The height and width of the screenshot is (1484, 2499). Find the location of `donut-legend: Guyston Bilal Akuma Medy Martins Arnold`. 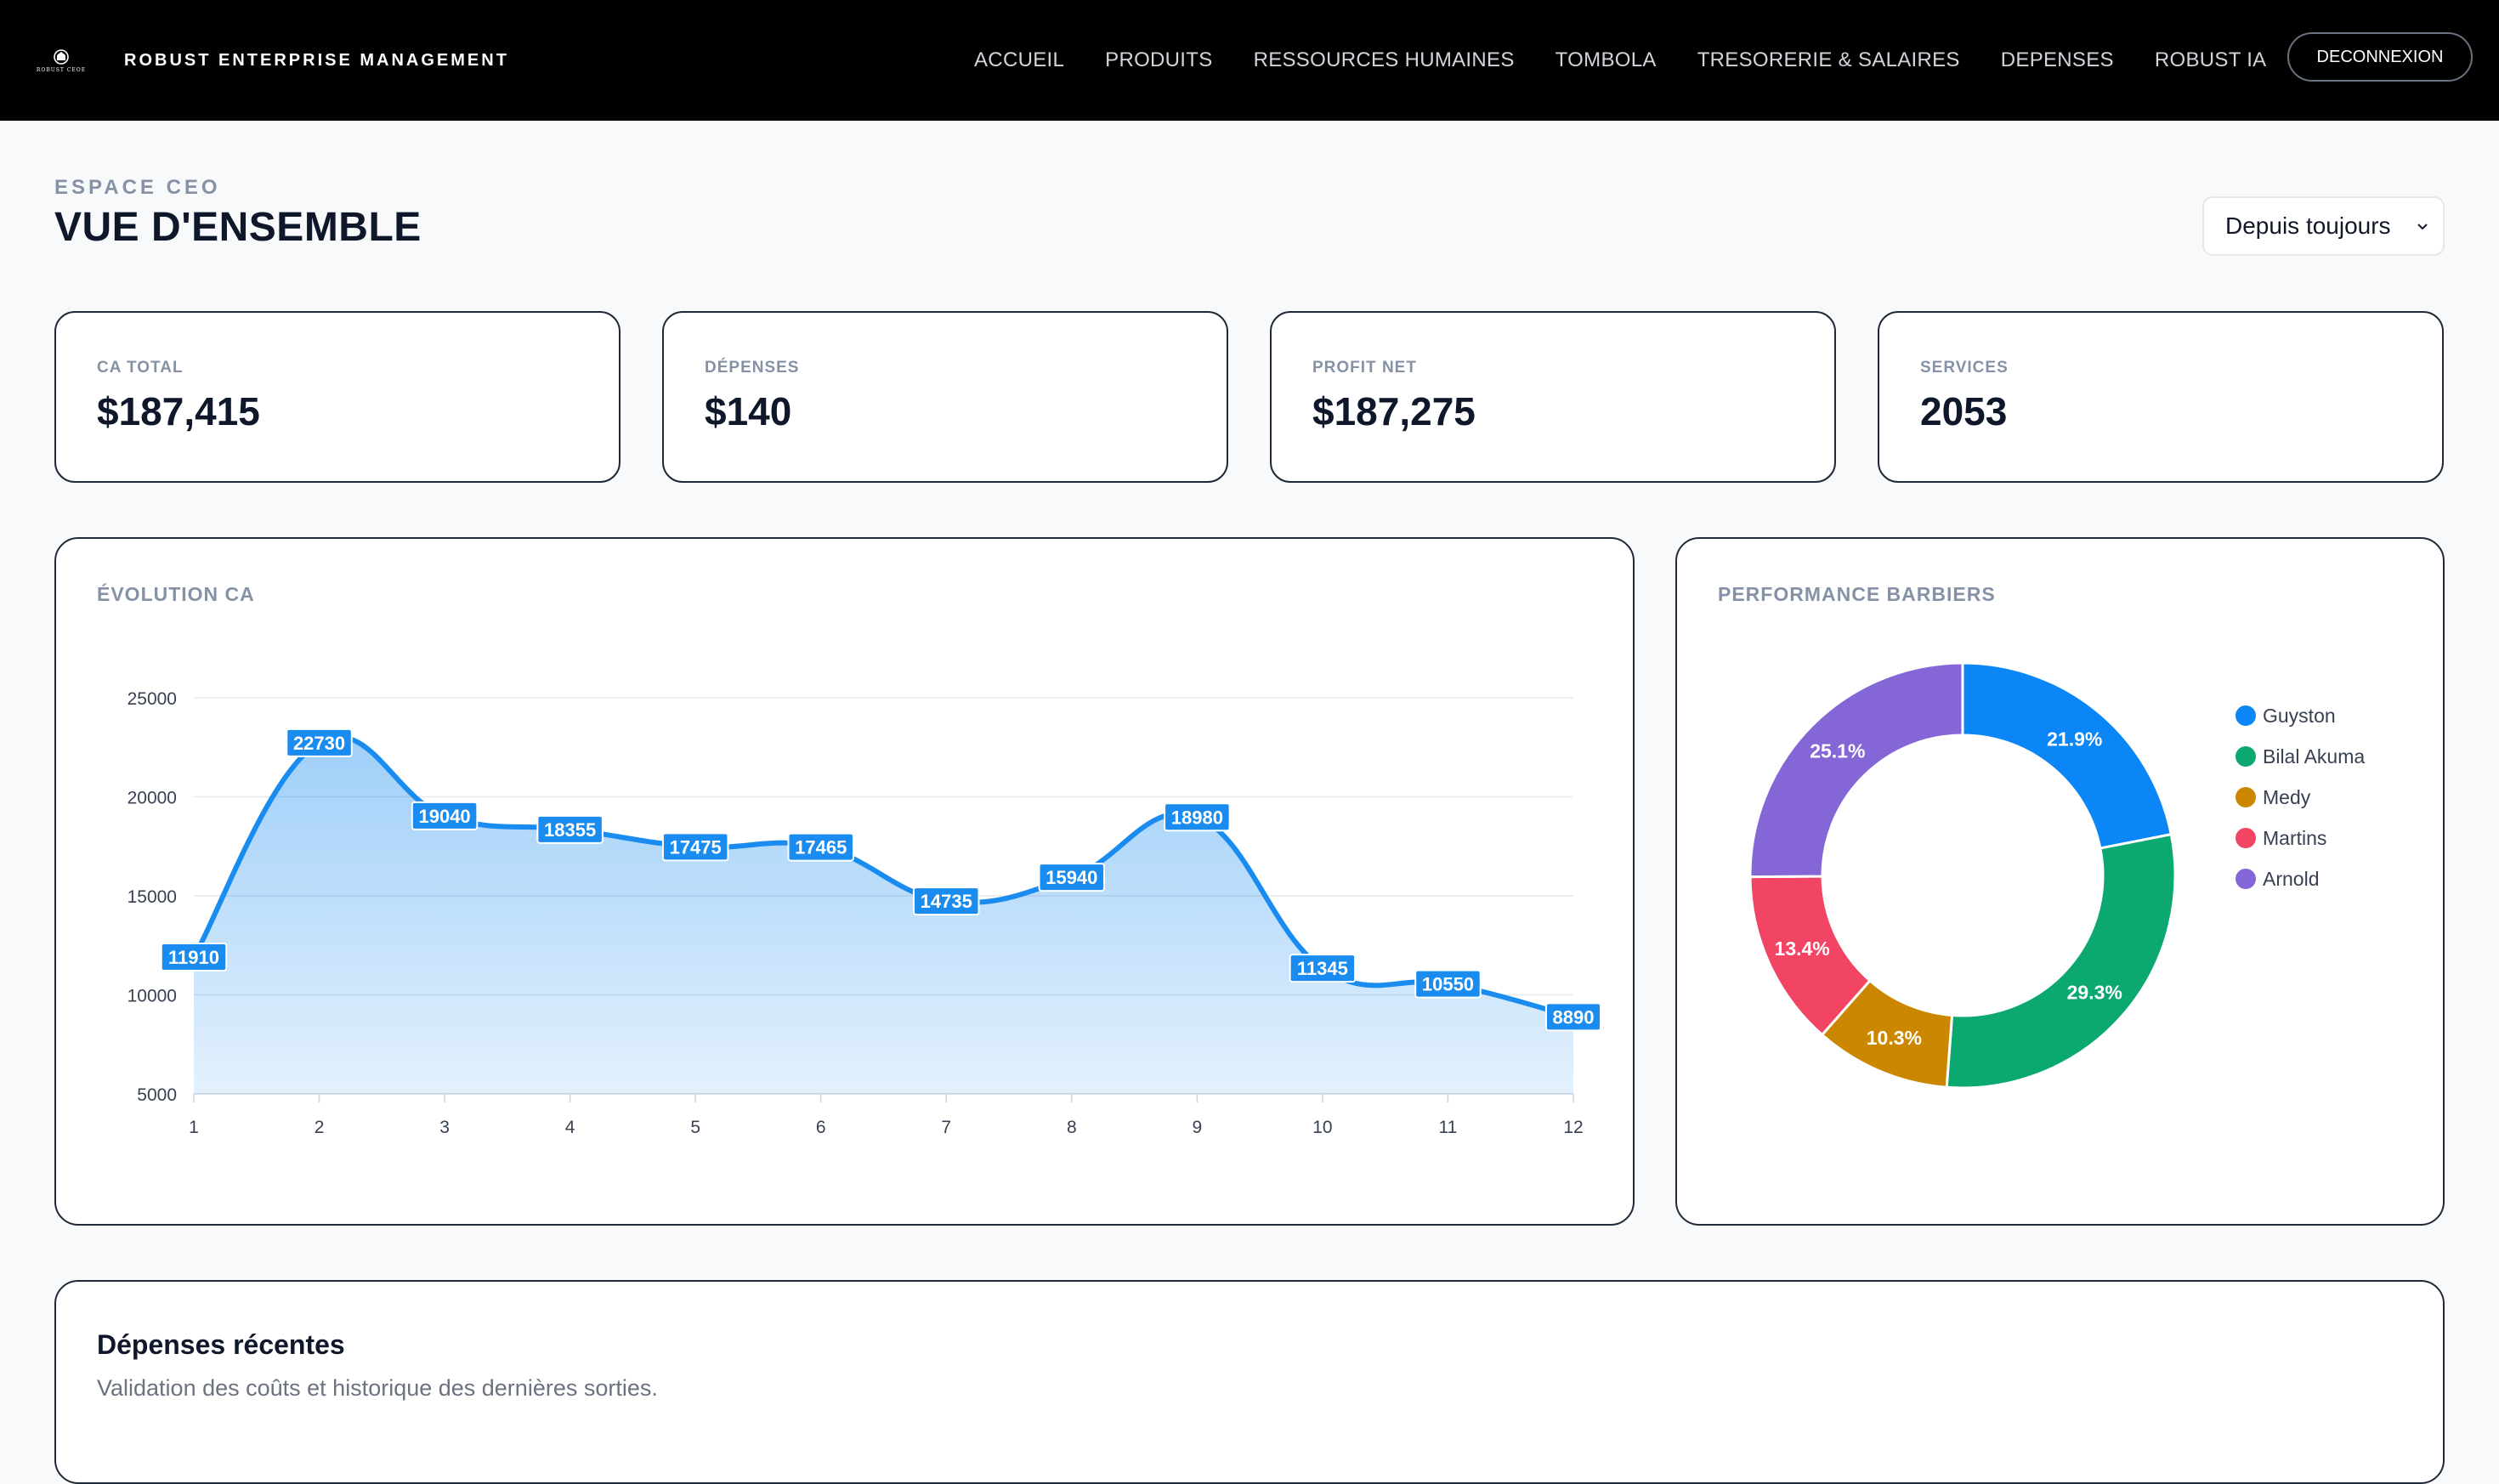

donut-legend: Guyston Bilal Akuma Medy Martins Arnold is located at coordinates (2300, 797).